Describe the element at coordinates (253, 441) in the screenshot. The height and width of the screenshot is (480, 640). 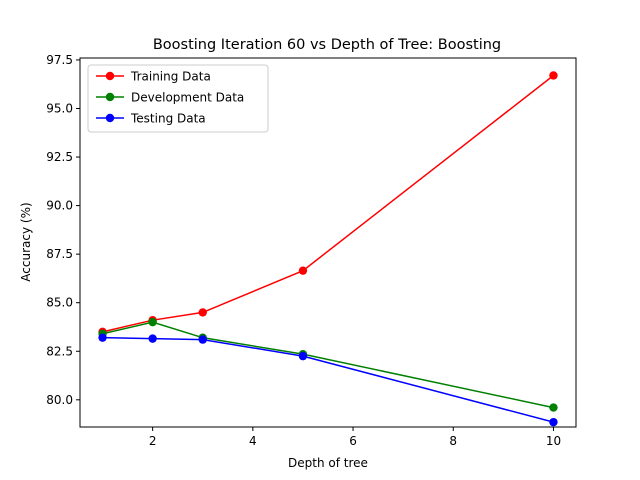
I see `x-tick-label: 4` at that location.